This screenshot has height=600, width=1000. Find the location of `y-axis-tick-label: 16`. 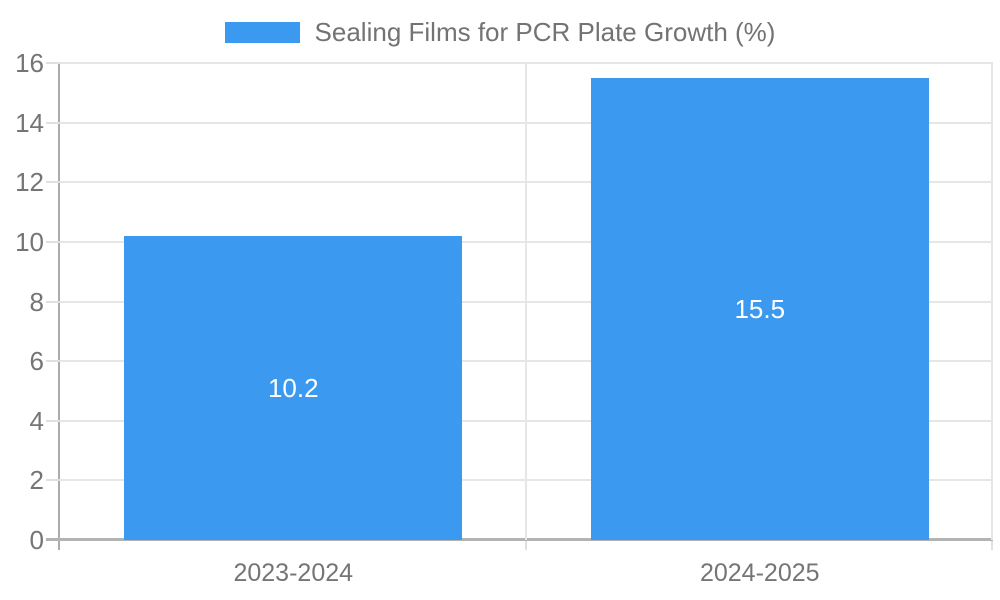

y-axis-tick-label: 16 is located at coordinates (29, 63).